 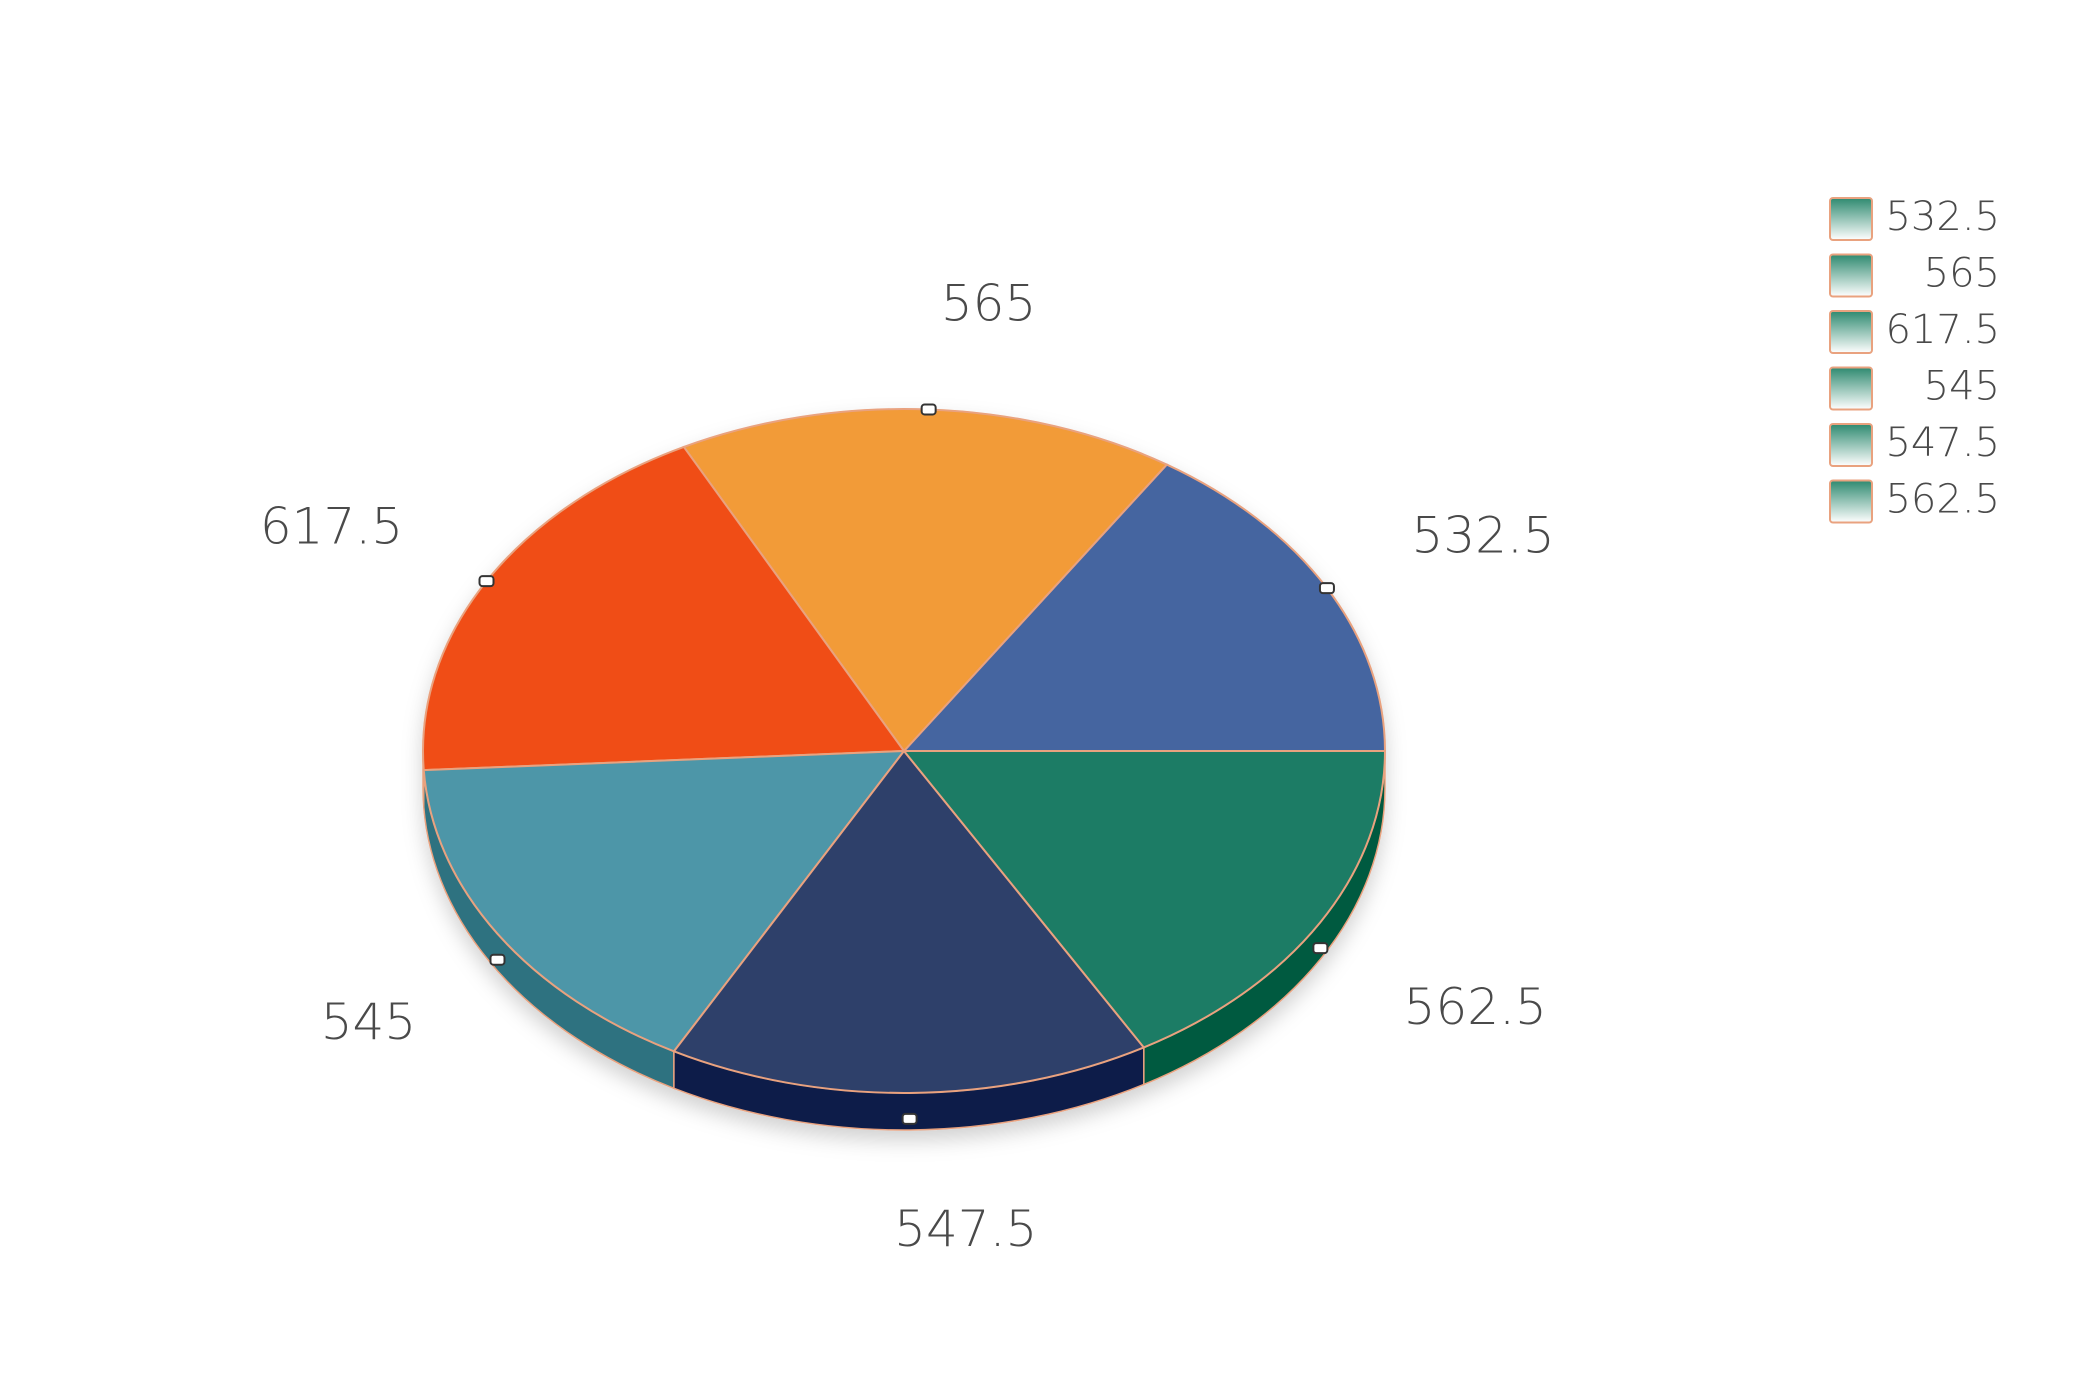 I want to click on legend-label: 562.5, so click(x=1942, y=500).